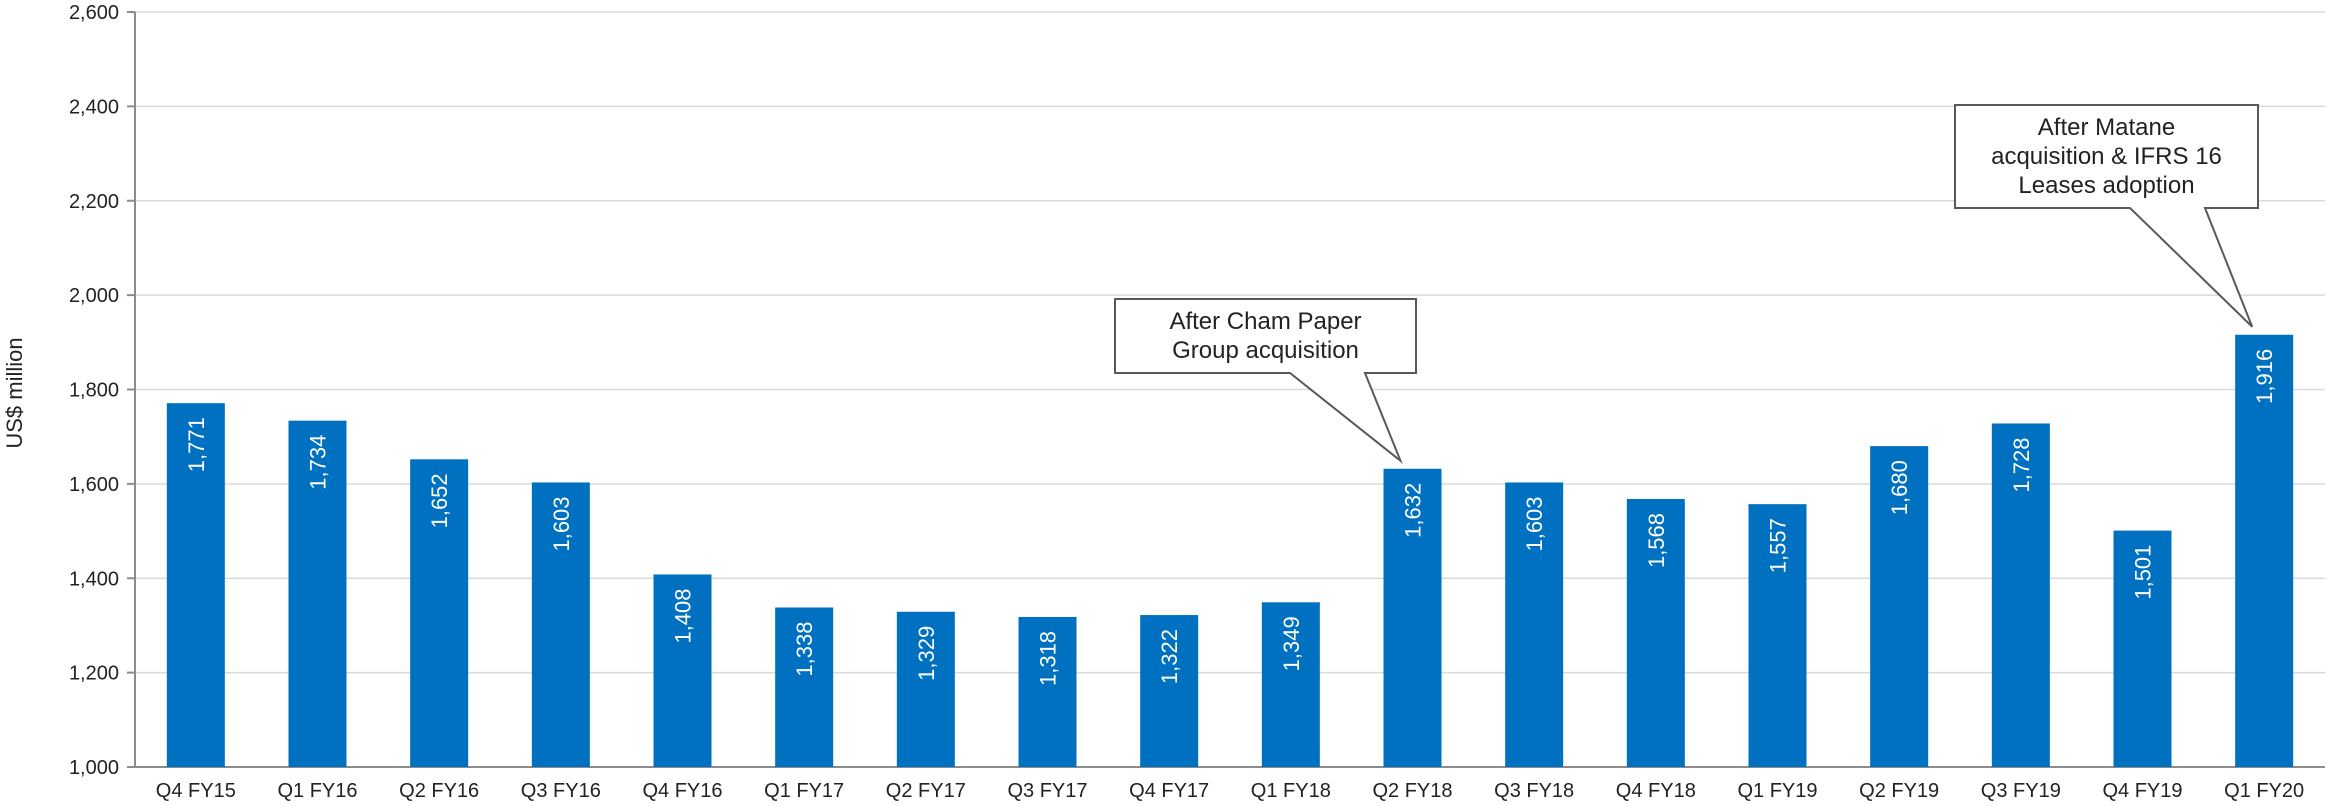  I want to click on bar-value-label: 1,338, so click(804, 649).